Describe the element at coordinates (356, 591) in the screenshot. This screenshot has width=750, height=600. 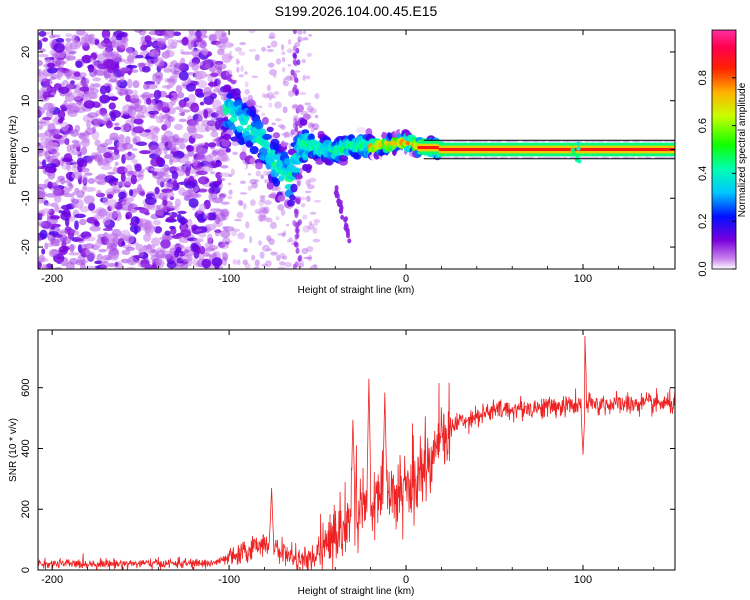
I see `snr-xlabel: Height of straight line (km)` at that location.